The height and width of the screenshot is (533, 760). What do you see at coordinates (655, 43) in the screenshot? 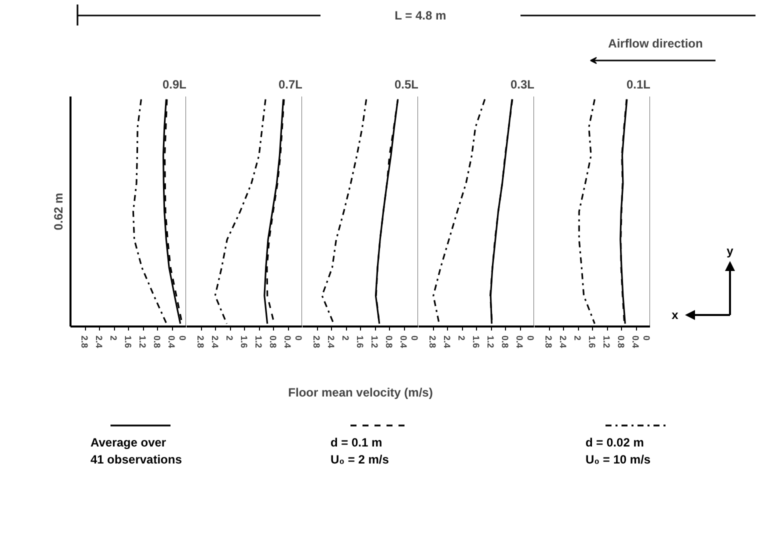
I see `text: Airflow direction` at bounding box center [655, 43].